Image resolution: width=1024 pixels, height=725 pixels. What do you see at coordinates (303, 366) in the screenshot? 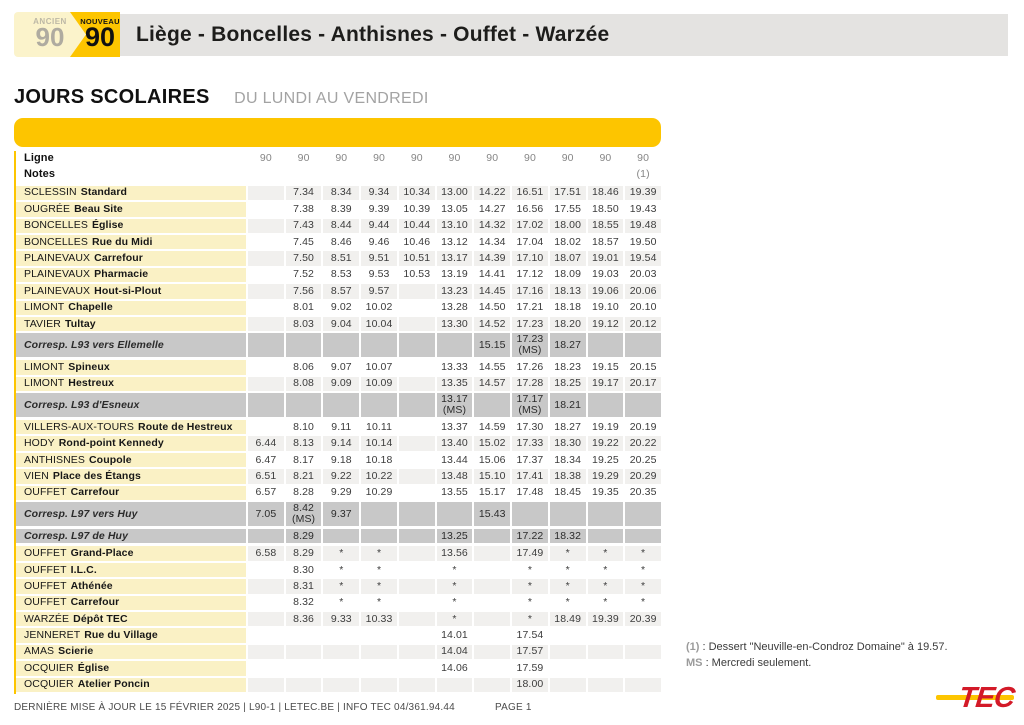
I see `time-cell: 8.06` at bounding box center [303, 366].